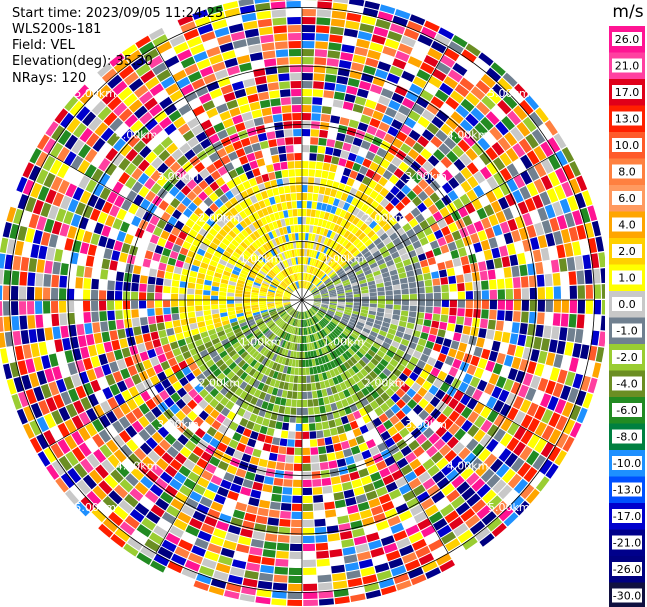 This screenshot has height=607, width=647. I want to click on range-ring-label: 4.00km, so click(468, 466).